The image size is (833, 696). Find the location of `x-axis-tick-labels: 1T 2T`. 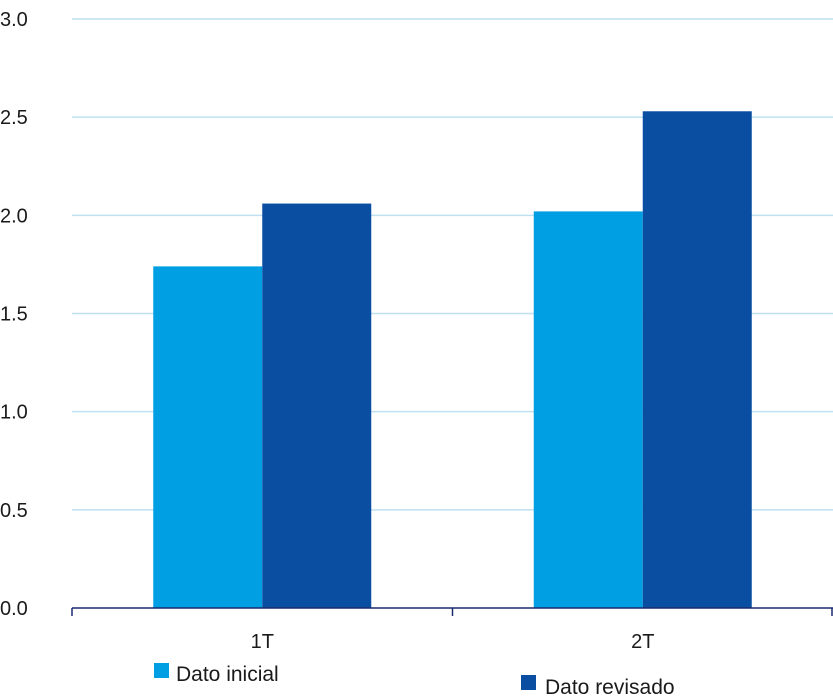

x-axis-tick-labels: 1T 2T is located at coordinates (453, 642).